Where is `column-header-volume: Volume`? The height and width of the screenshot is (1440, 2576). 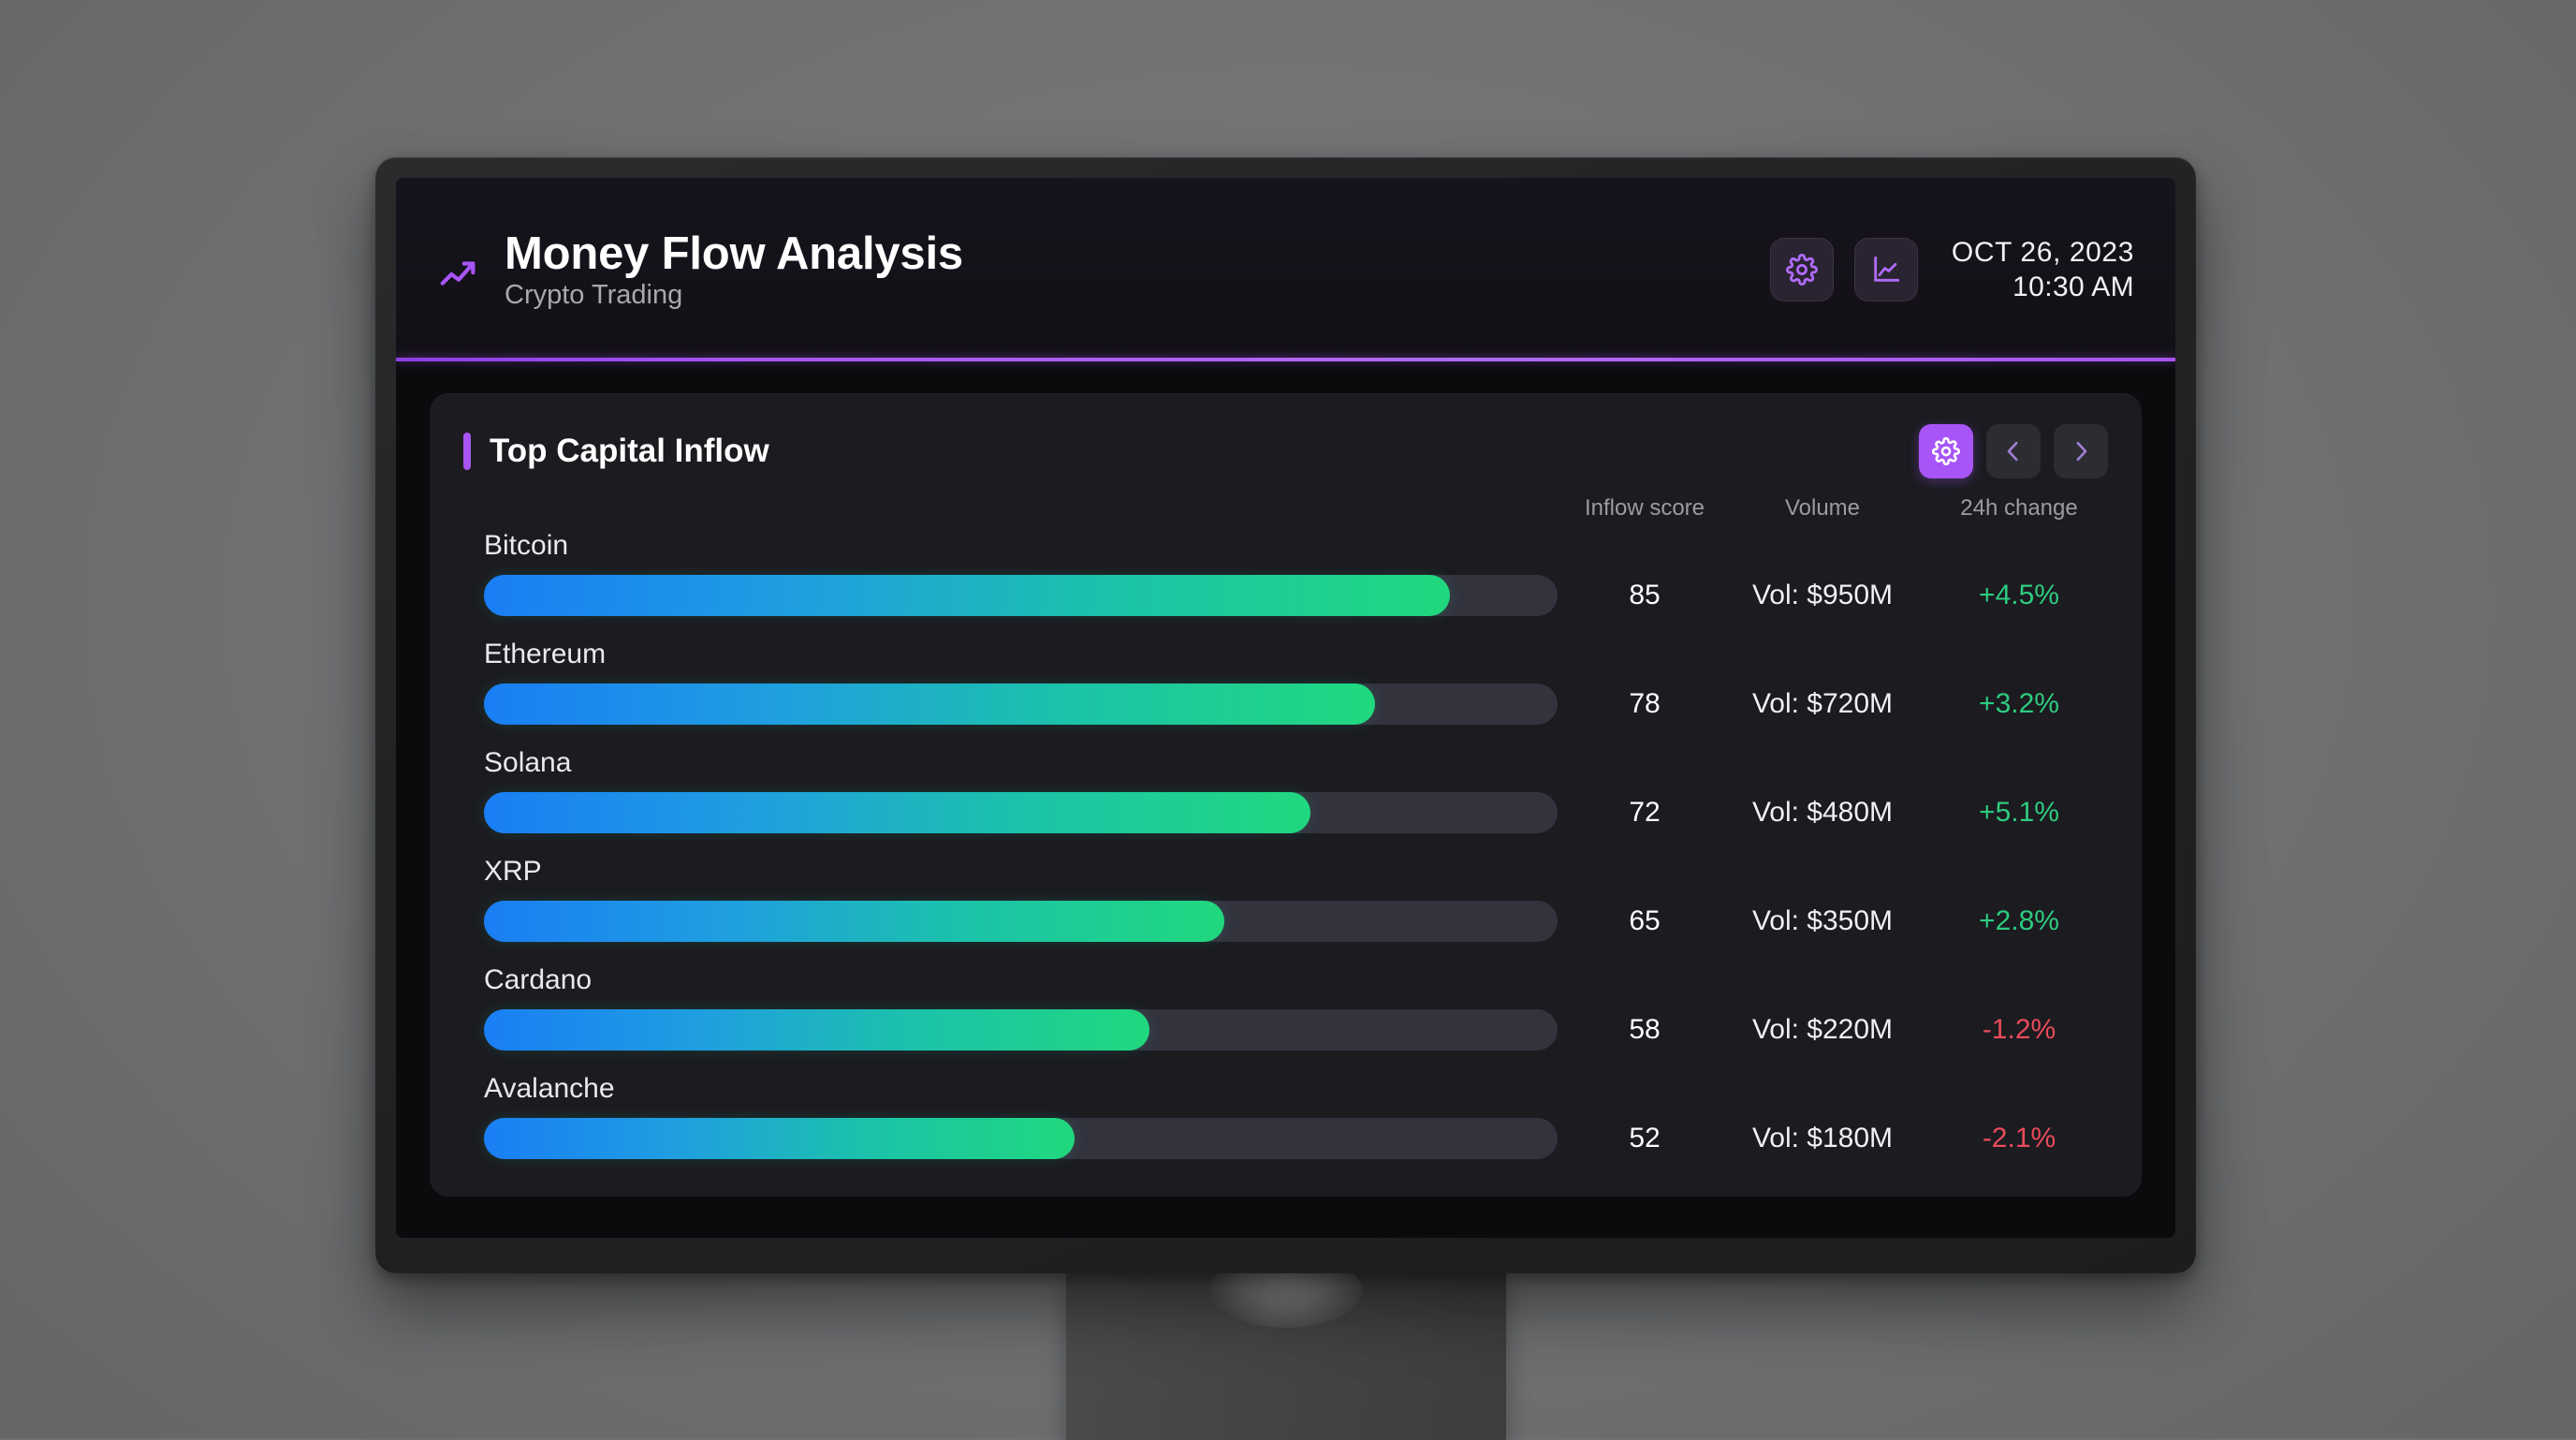
column-header-volume: Volume is located at coordinates (1822, 508).